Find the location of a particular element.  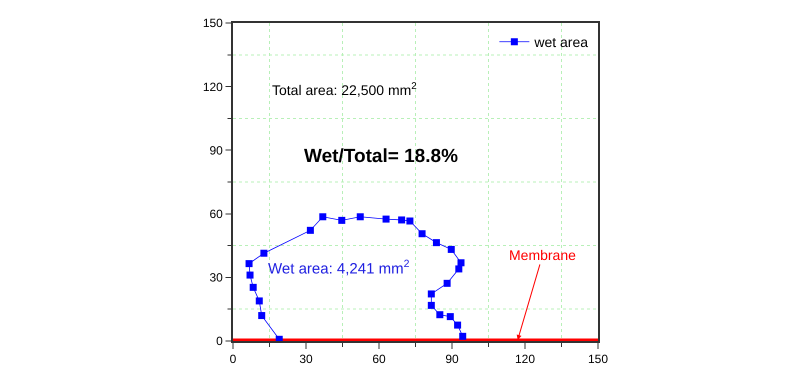

annotation: Total area: 22,500 mm$^{2}$ is located at coordinates (344, 89).